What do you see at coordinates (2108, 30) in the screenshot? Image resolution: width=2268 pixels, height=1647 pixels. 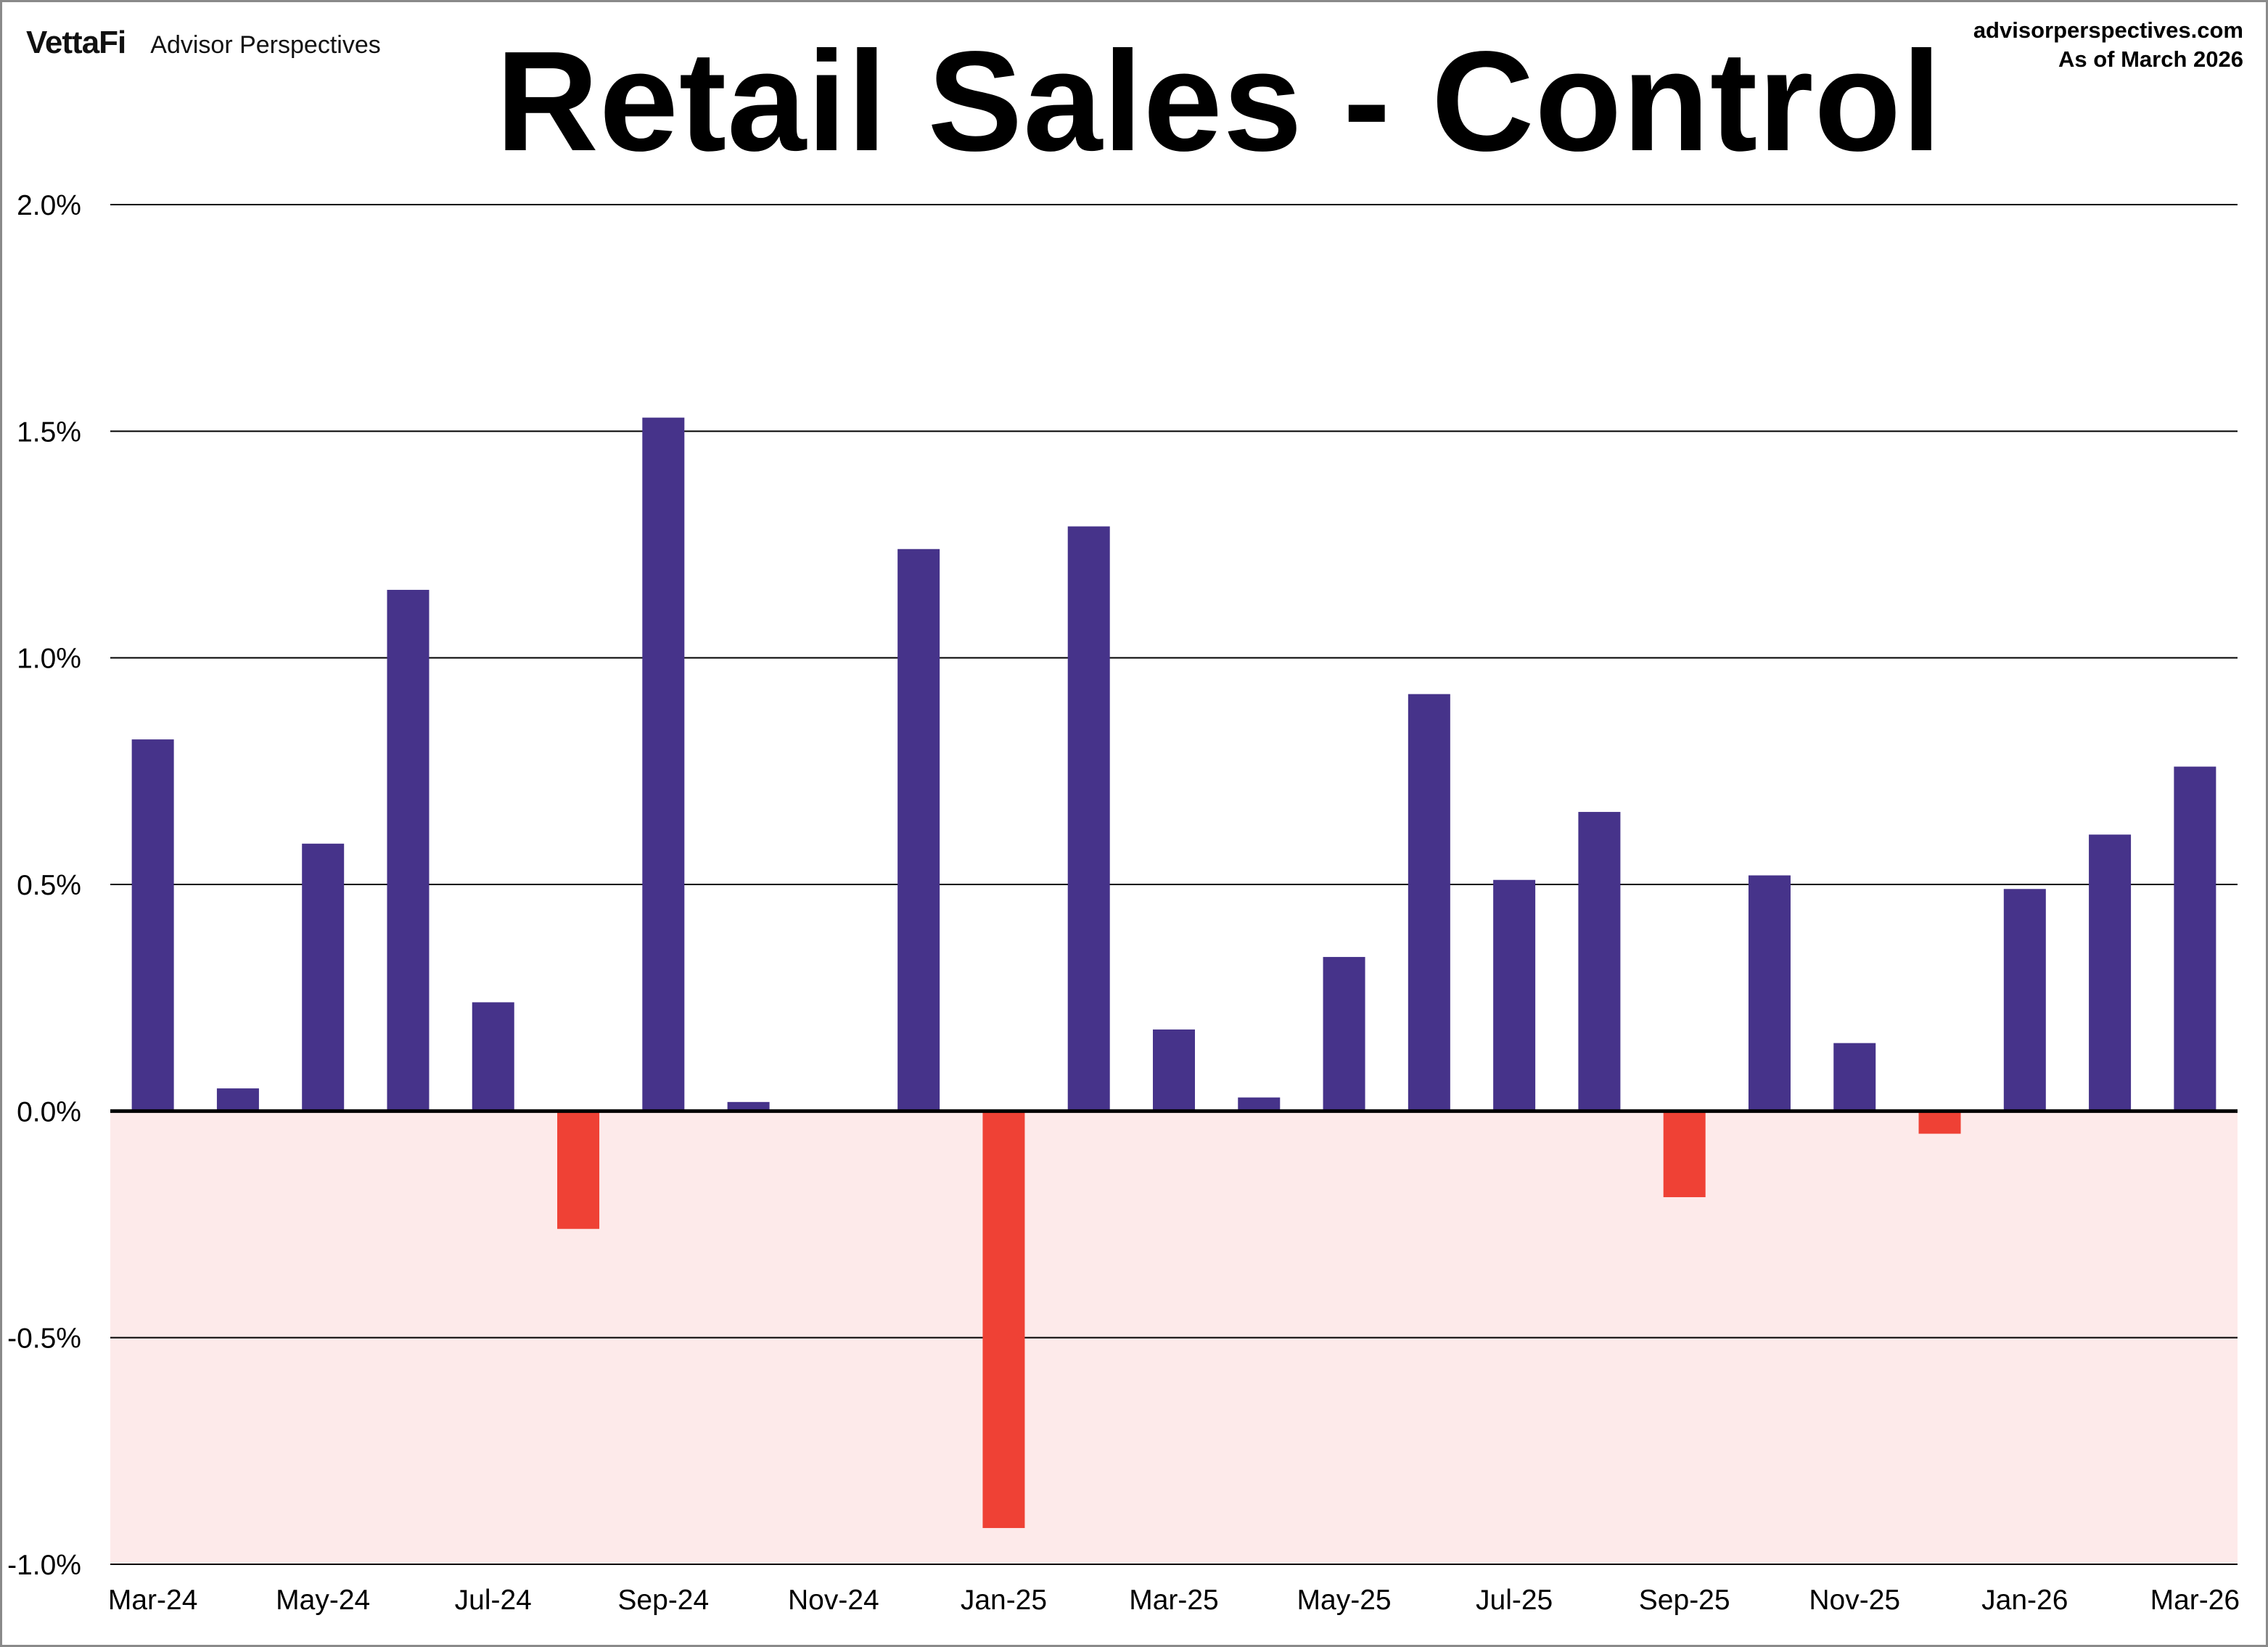 I see `source-url: advisorperspectives.com` at bounding box center [2108, 30].